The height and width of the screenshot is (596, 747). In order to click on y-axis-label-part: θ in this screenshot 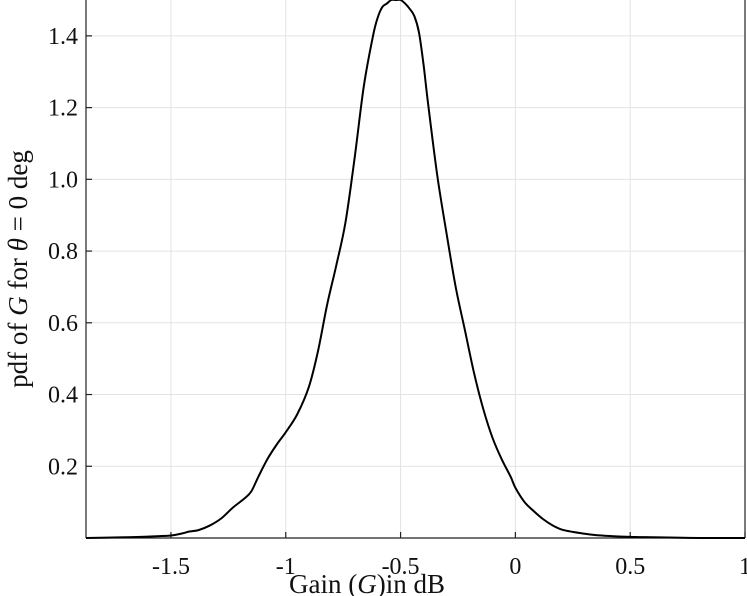, I will do `click(18, 244)`.